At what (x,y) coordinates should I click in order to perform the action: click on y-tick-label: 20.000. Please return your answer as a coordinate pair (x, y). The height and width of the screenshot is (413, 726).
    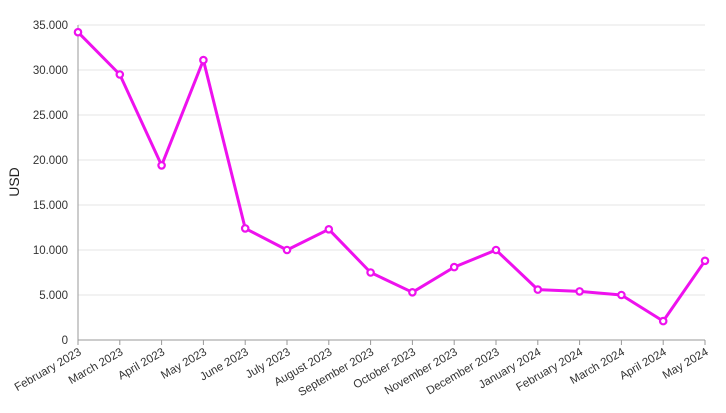
    Looking at the image, I should click on (50, 161).